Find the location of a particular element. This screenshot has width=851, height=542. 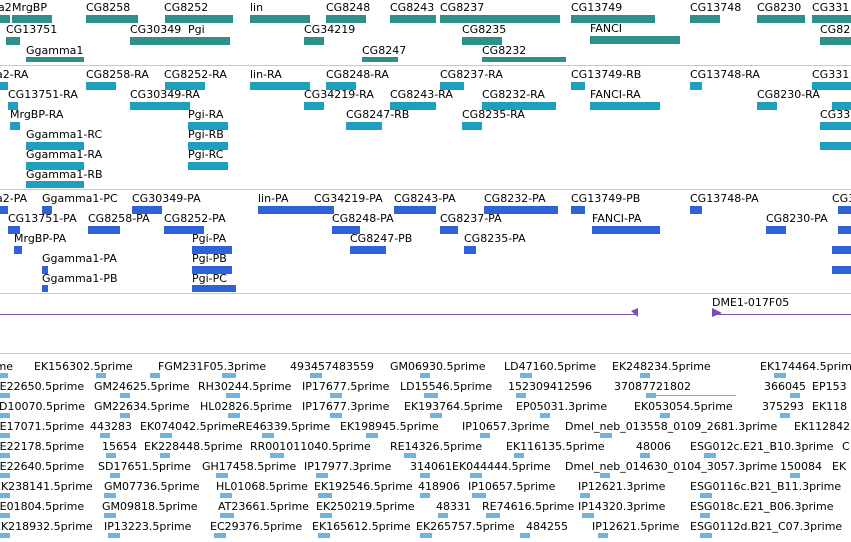

transcript-label: CG8235-RA is located at coordinates (493, 114).